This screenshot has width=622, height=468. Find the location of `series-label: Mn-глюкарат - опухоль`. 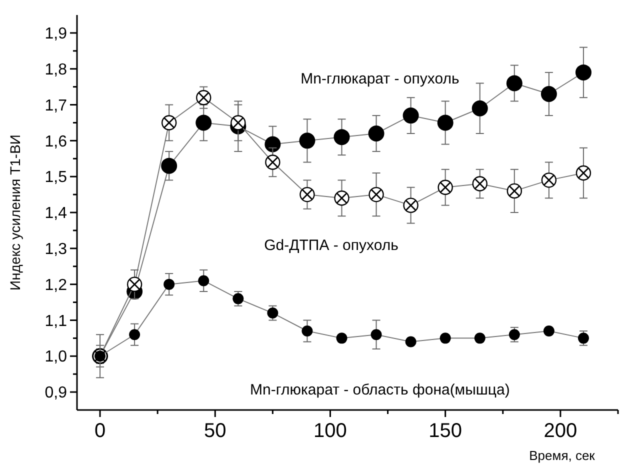

series-label: Mn-глюкарат - опухоль is located at coordinates (380, 79).